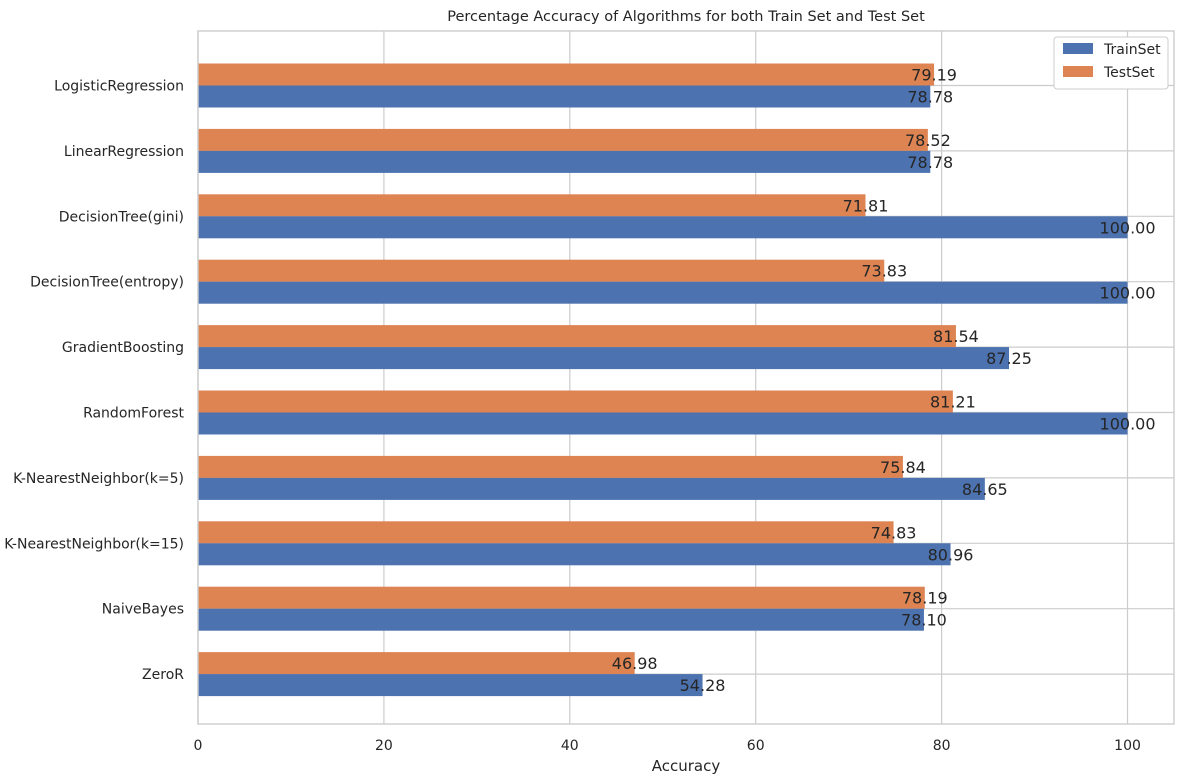 The width and height of the screenshot is (1183, 784). I want to click on bar-testset-zeror, so click(416, 663).